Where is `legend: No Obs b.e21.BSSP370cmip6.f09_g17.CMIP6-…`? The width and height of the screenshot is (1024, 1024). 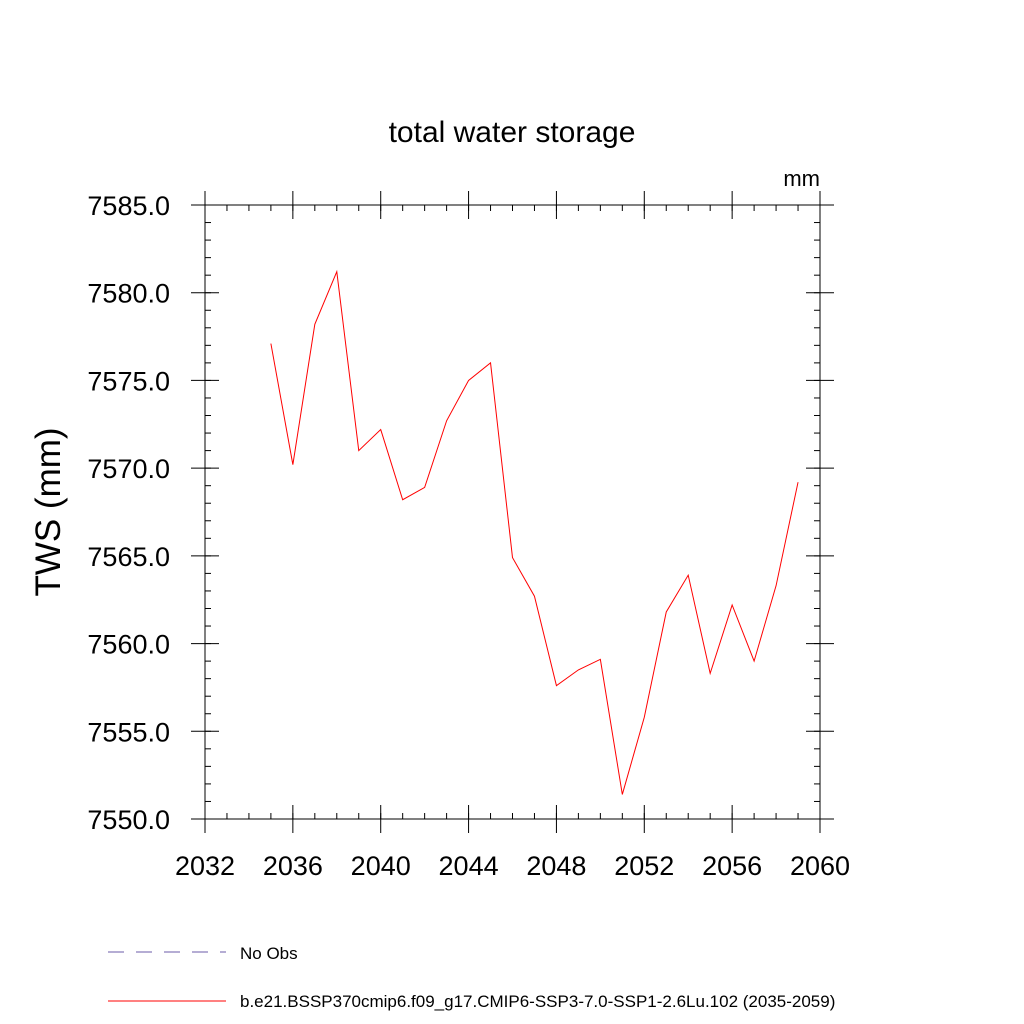 legend: No Obs b.e21.BSSP370cmip6.f09_g17.CMIP6-… is located at coordinates (471, 977).